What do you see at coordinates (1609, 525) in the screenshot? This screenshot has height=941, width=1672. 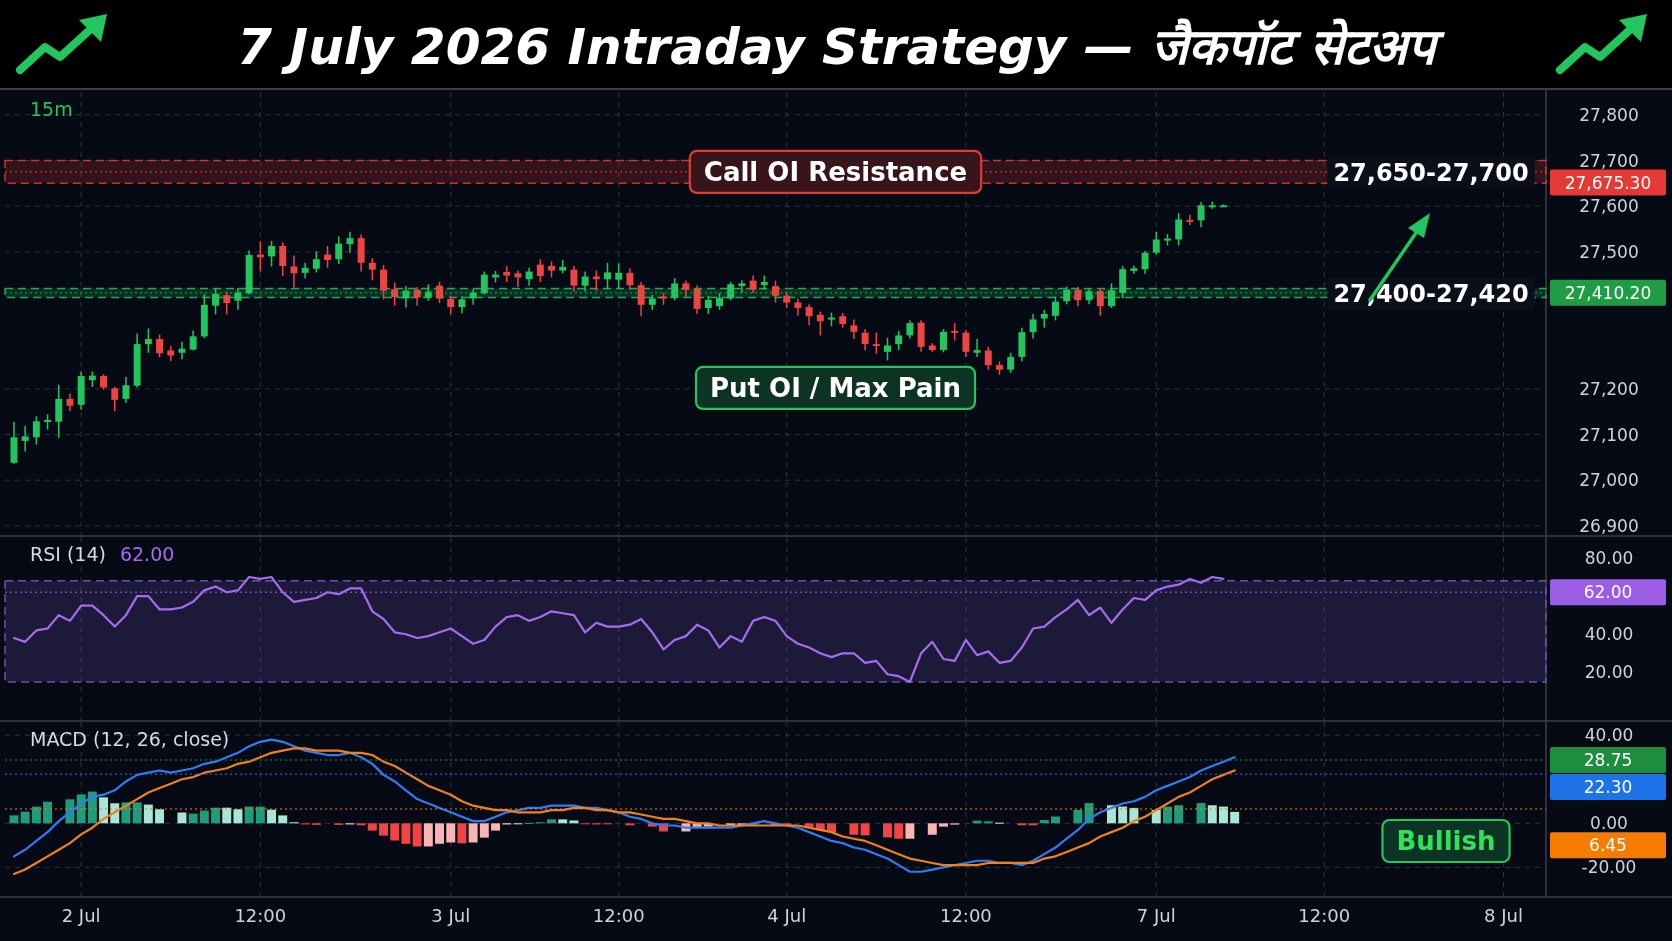 I see `y-tick-label: 26,900` at bounding box center [1609, 525].